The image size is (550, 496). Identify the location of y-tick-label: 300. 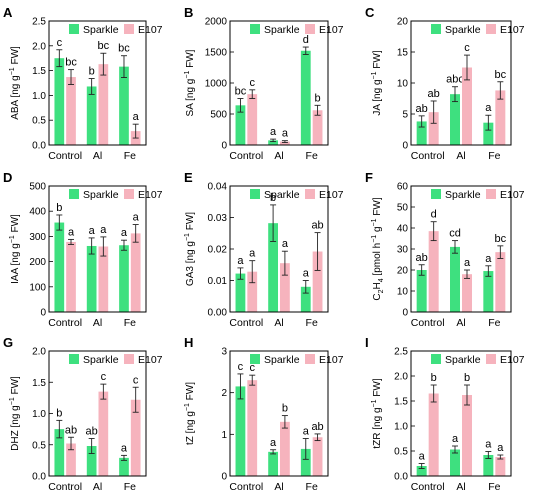
(37, 237).